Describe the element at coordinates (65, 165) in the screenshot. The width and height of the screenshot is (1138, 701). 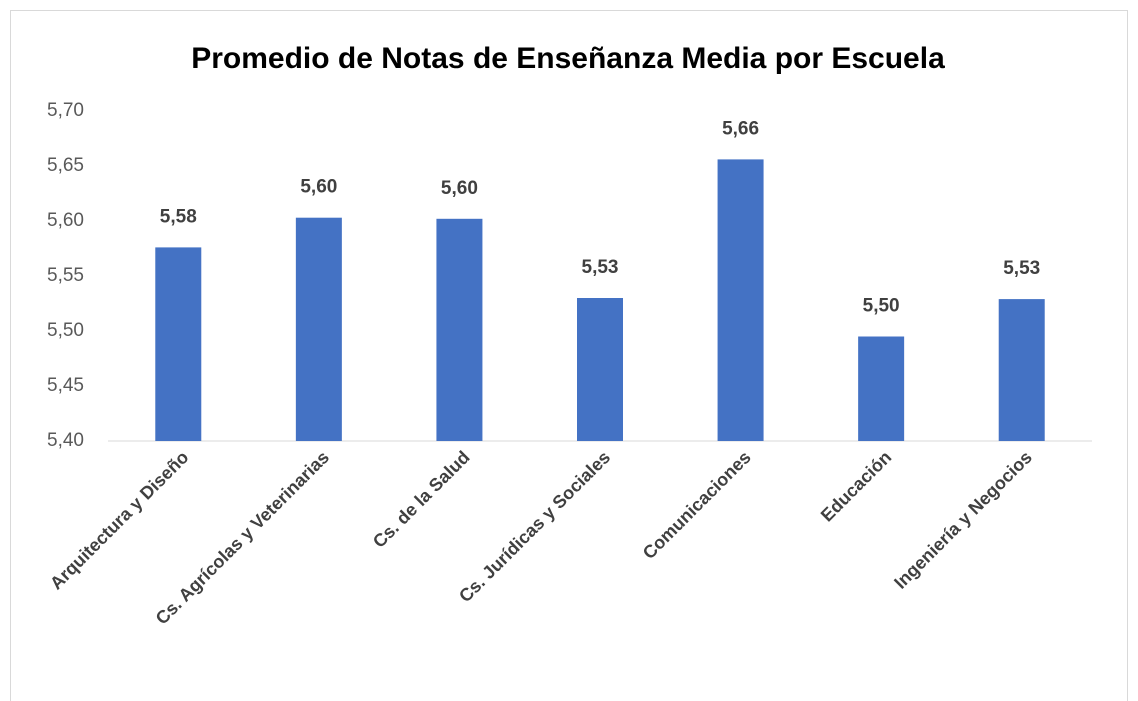
I see `y-tick-label: 5,65` at that location.